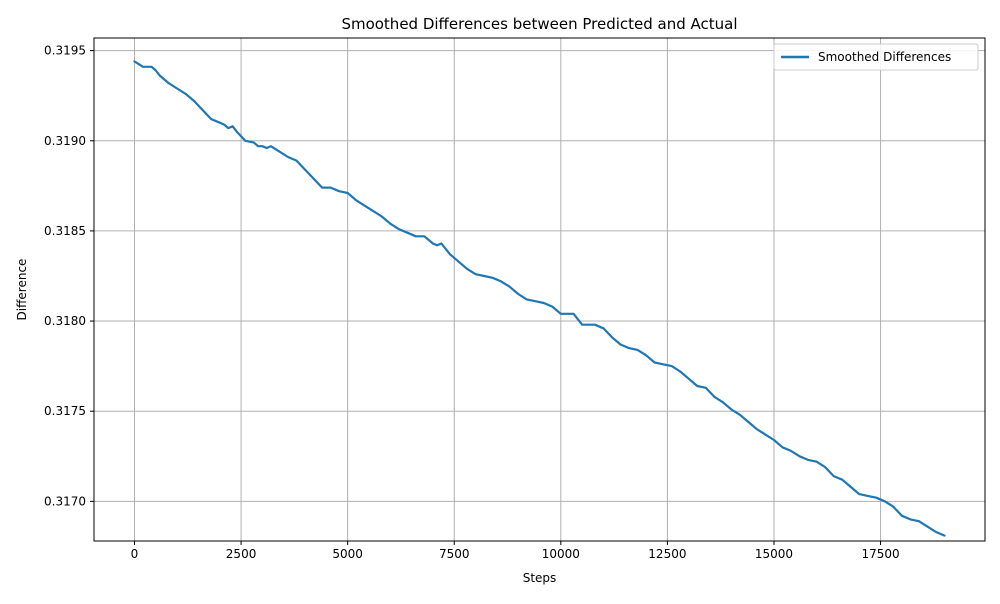  I want to click on x-tick-label: 12500, so click(667, 554).